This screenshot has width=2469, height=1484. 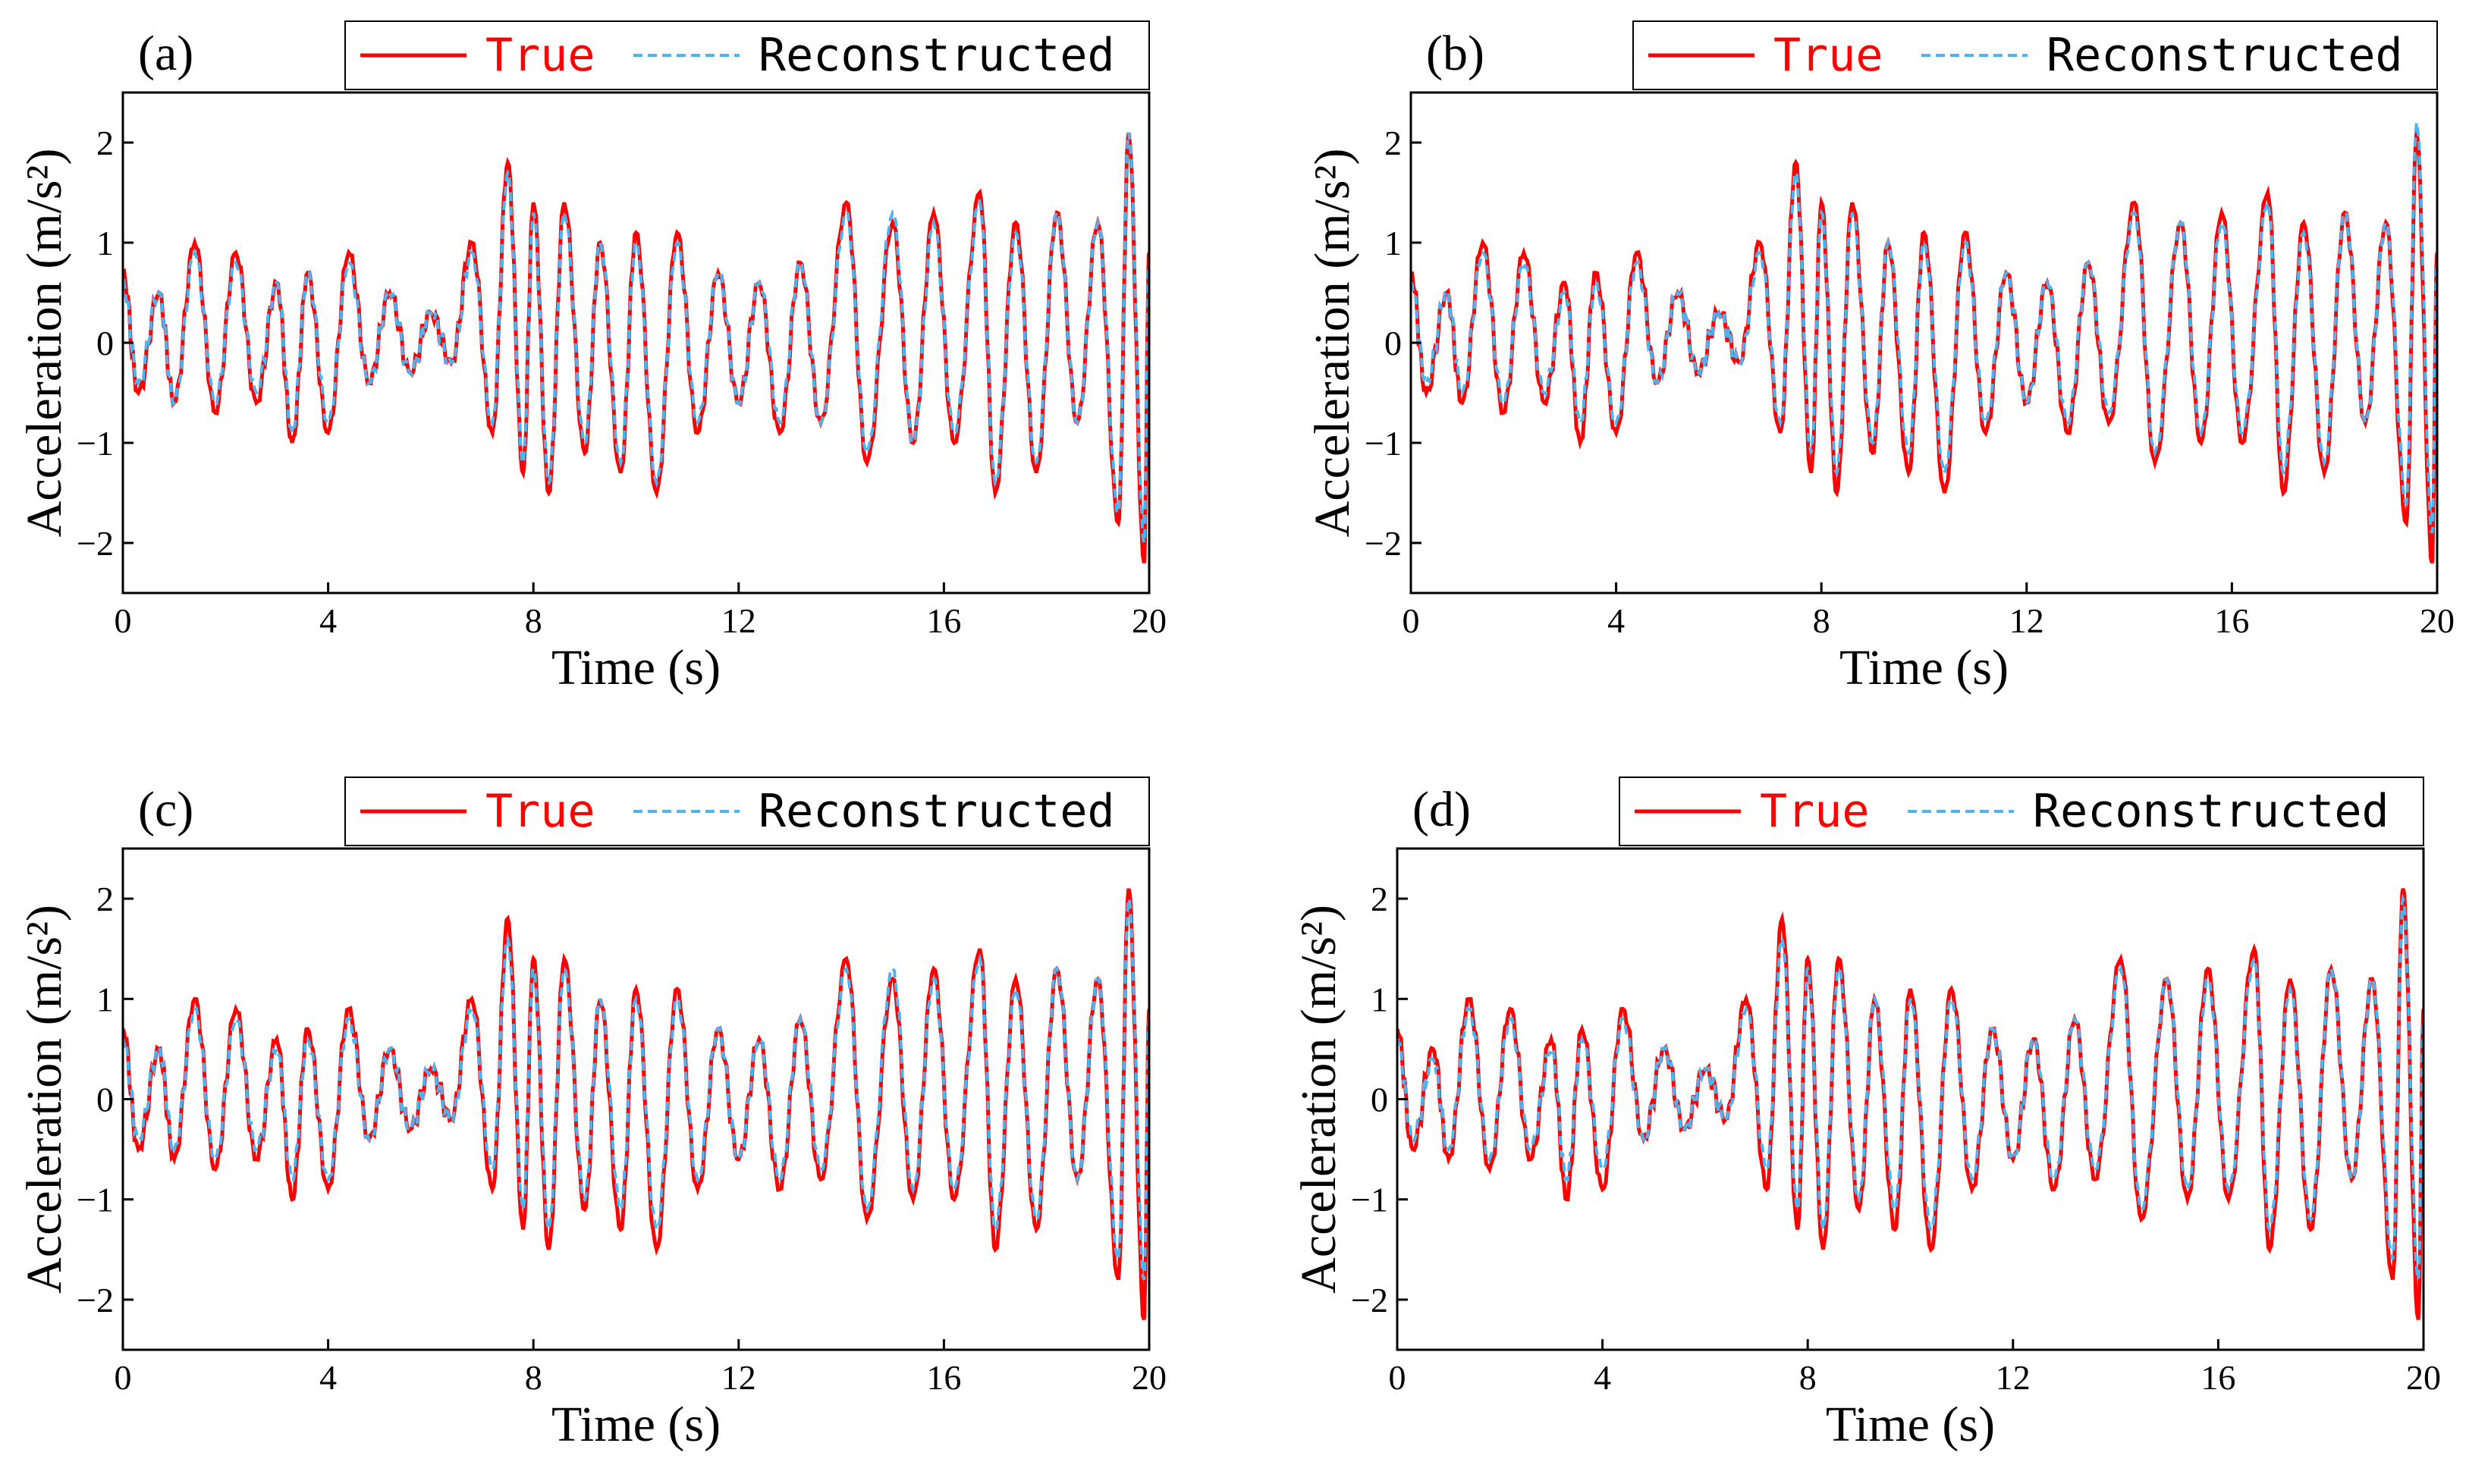 I want to click on panel-label: (d), so click(x=1442, y=809).